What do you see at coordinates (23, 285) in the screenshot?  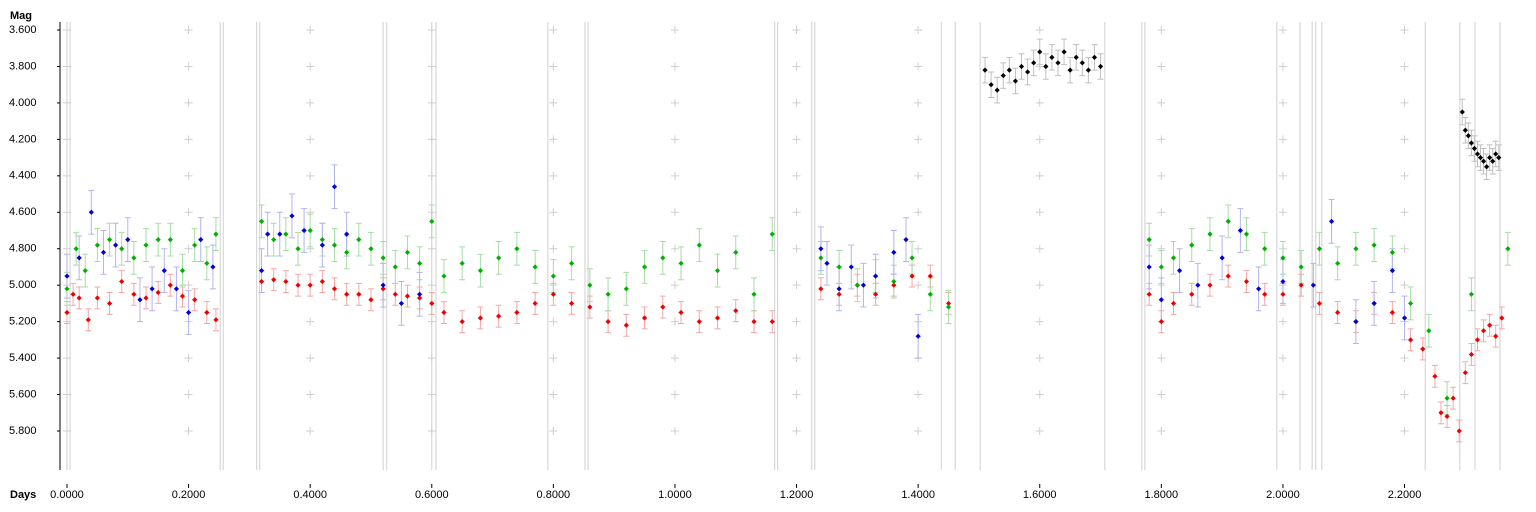 I see `y-tick-label: 5.000` at bounding box center [23, 285].